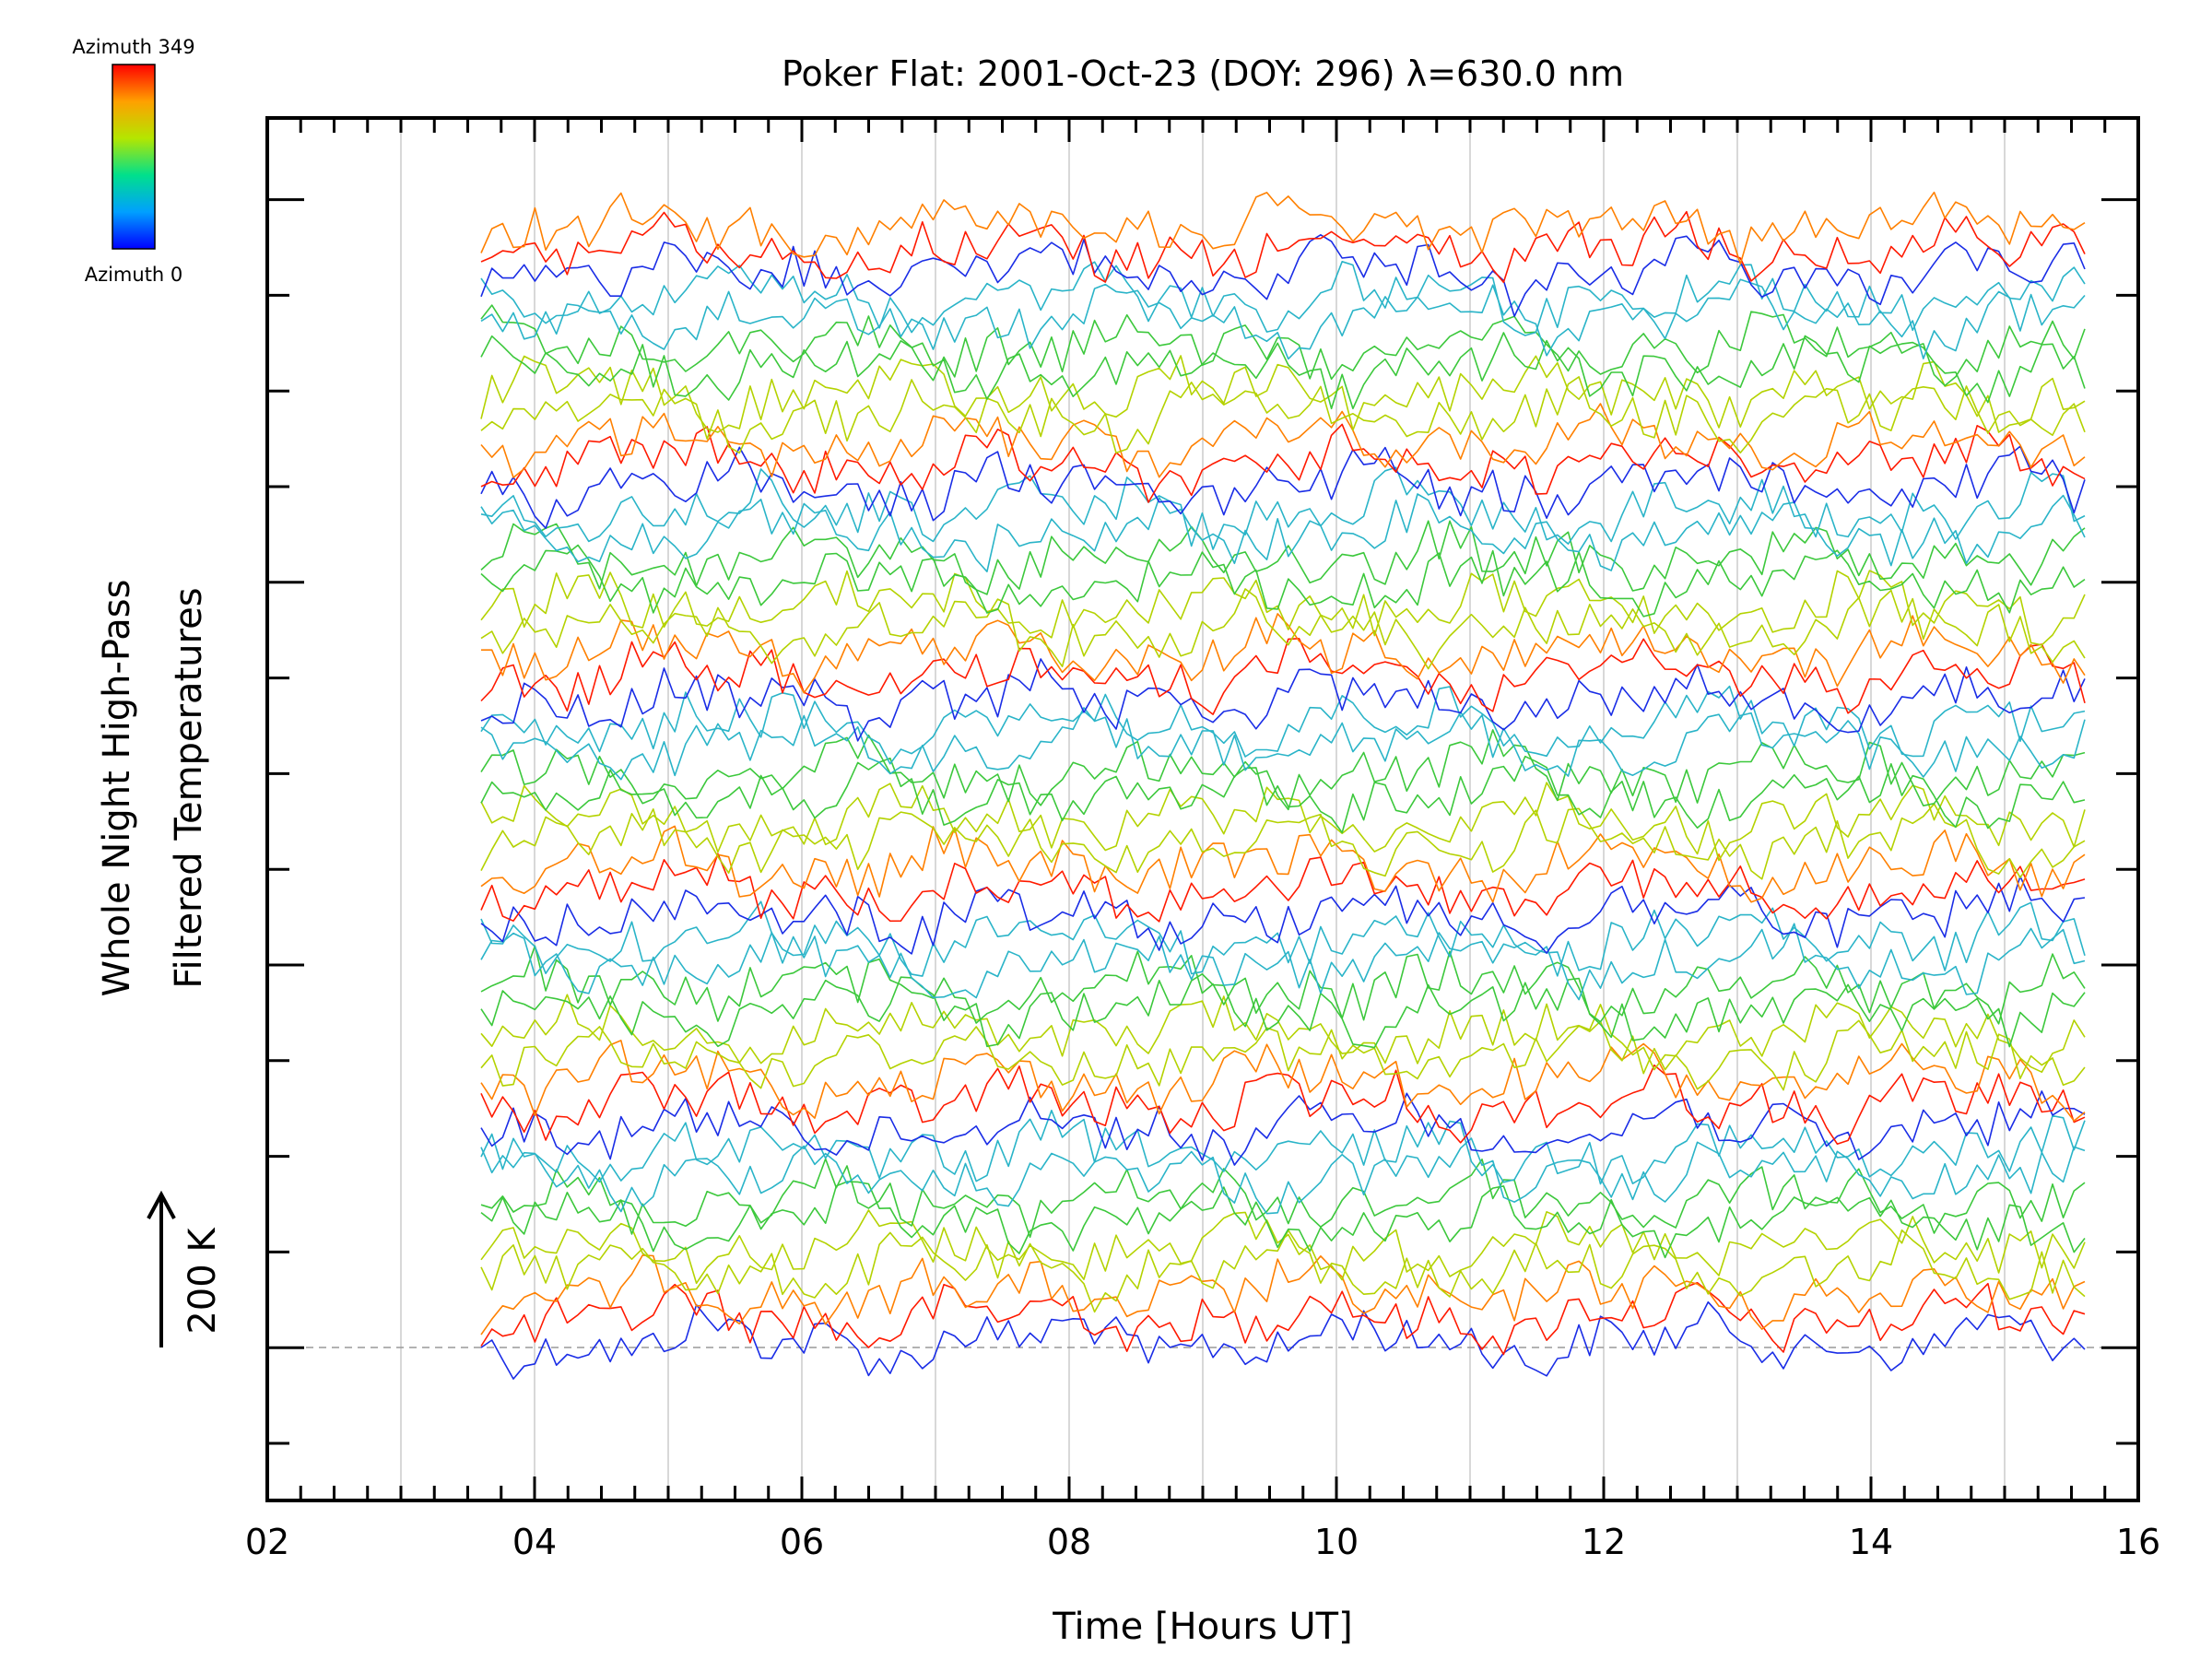  What do you see at coordinates (134, 157) in the screenshot?
I see `colorbar-gradient` at bounding box center [134, 157].